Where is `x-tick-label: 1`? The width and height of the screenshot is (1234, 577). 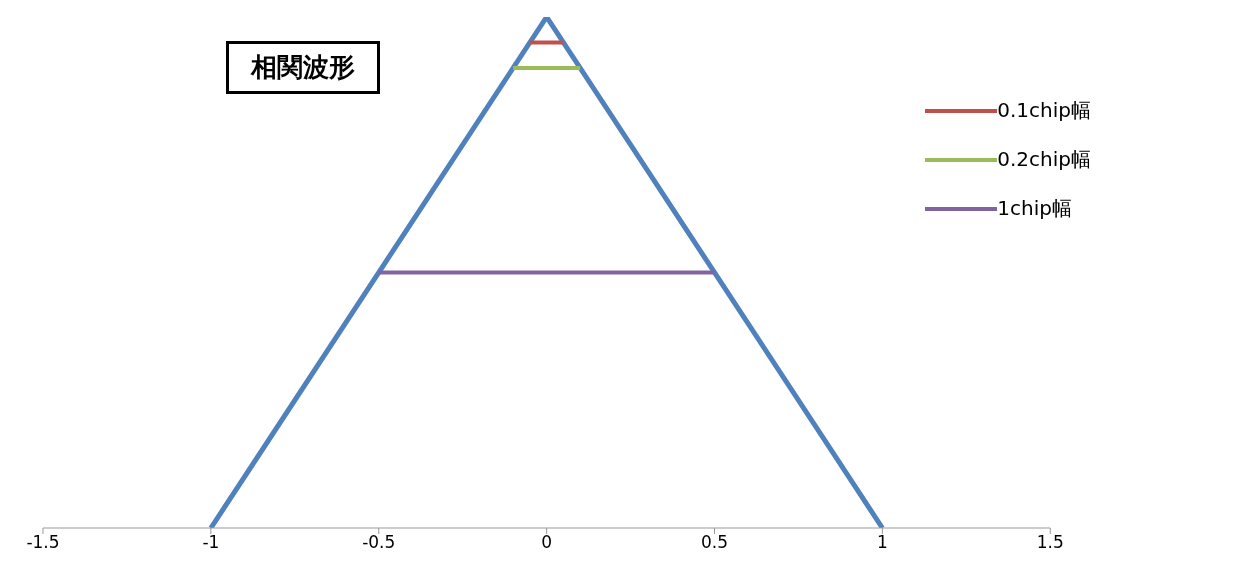 x-tick-label: 1 is located at coordinates (882, 542).